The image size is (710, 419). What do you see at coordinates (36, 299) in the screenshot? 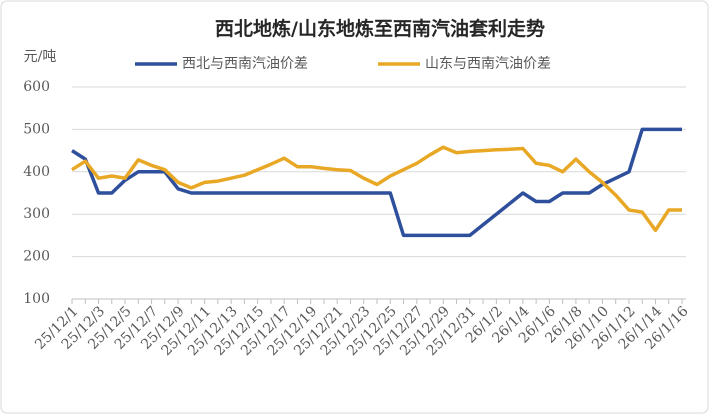
I see `y-tick-label: 100` at bounding box center [36, 299].